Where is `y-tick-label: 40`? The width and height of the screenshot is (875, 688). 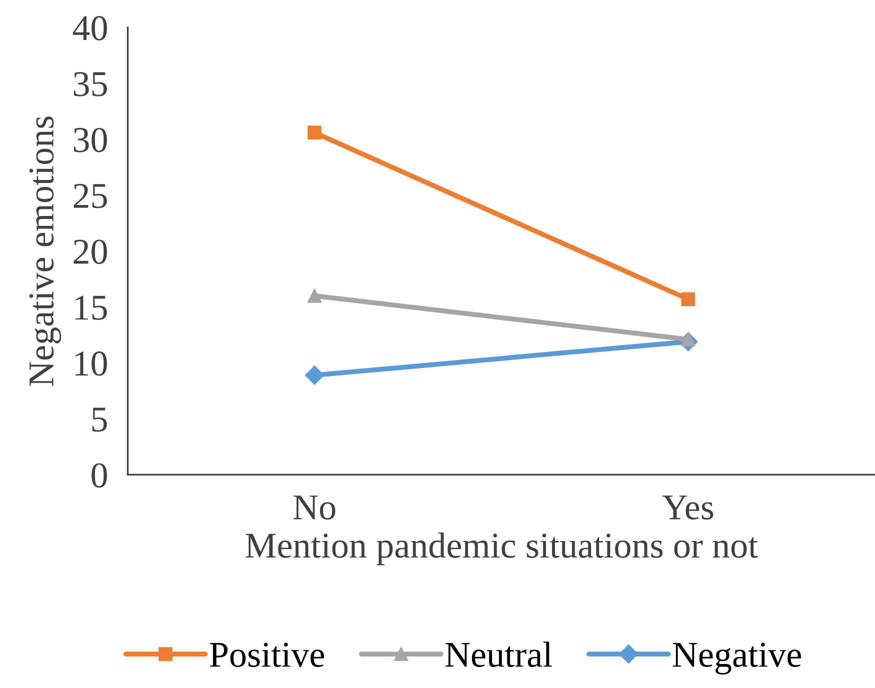 y-tick-label: 40 is located at coordinates (89, 28).